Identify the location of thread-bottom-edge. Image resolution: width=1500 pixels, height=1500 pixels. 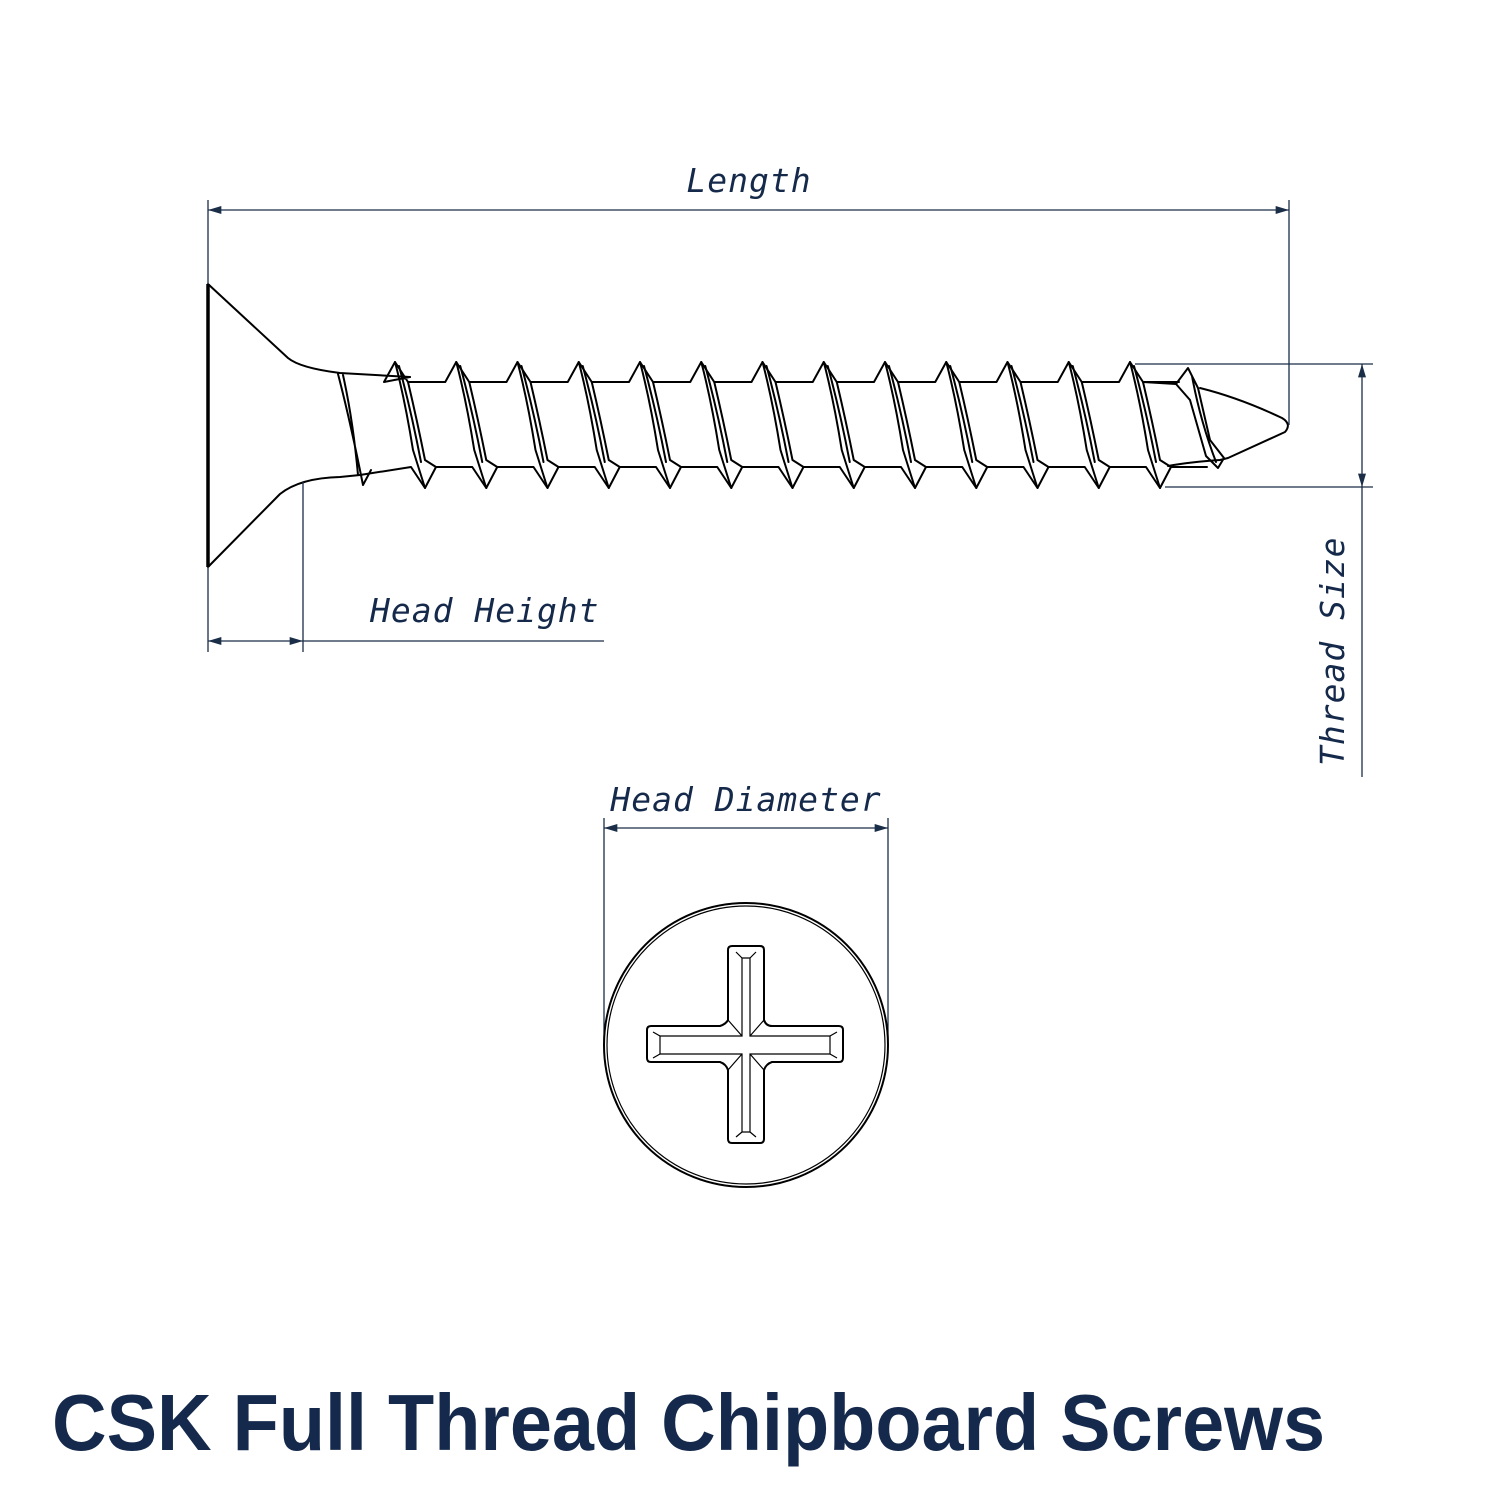
(783, 477).